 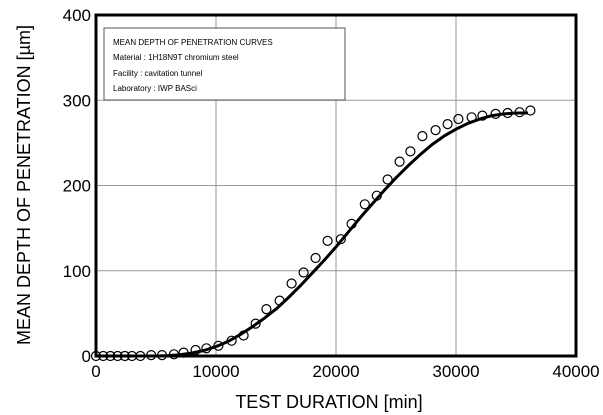 I want to click on info-box-material: Material : 1H18N9T chromium steel, so click(x=176, y=57).